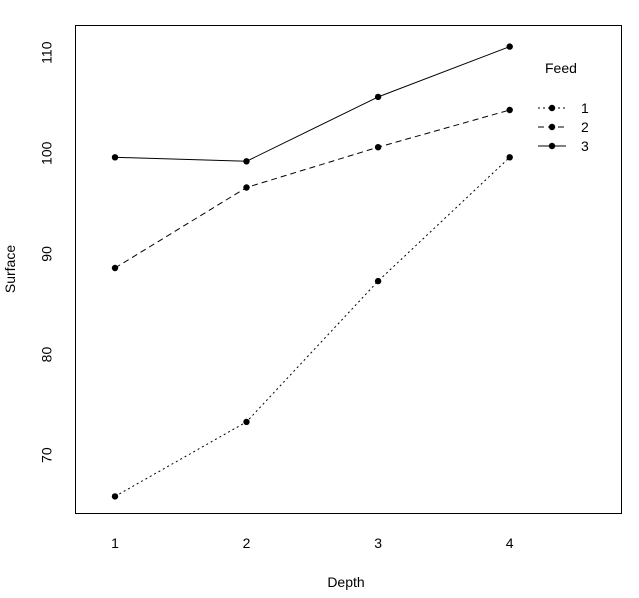 The image size is (639, 598). What do you see at coordinates (10, 269) in the screenshot?
I see `y-axis-title: Surface` at bounding box center [10, 269].